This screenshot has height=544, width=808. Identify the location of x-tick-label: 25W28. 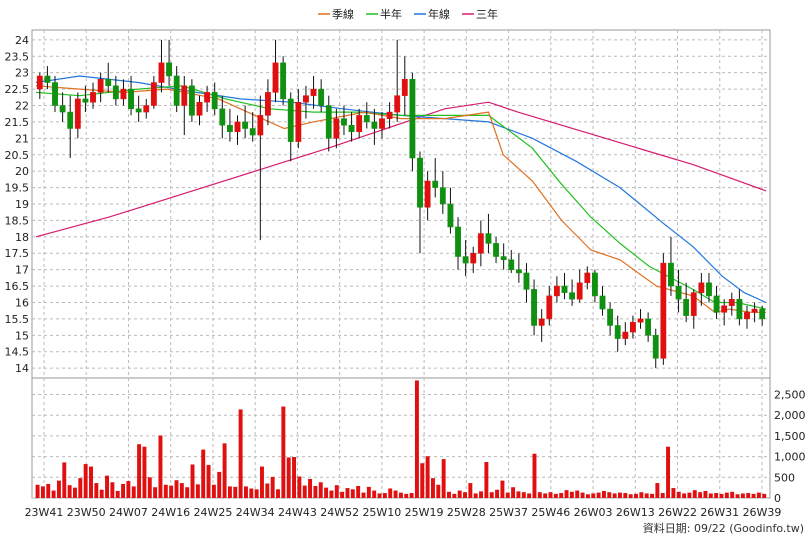
(466, 512).